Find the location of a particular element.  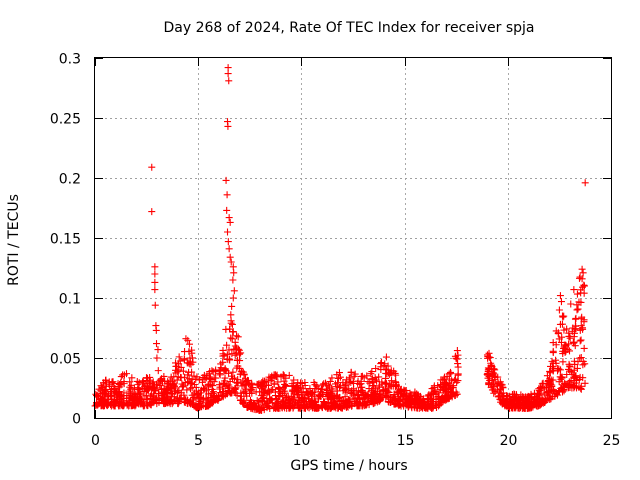

y-tick-label: 0.15 is located at coordinates (65, 240).